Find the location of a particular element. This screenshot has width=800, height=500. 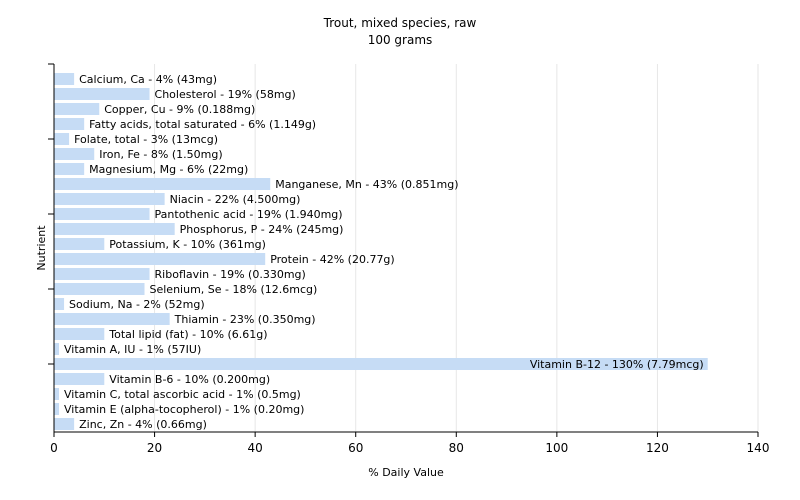

x-axis-label: % Daily Value is located at coordinates (406, 472).